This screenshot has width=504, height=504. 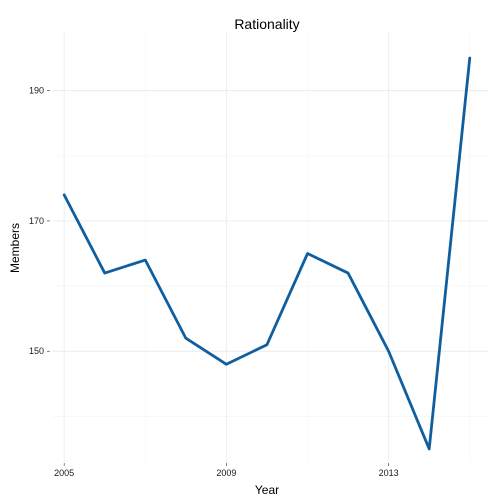 I want to click on y-tick-label: 150, so click(x=36, y=351).